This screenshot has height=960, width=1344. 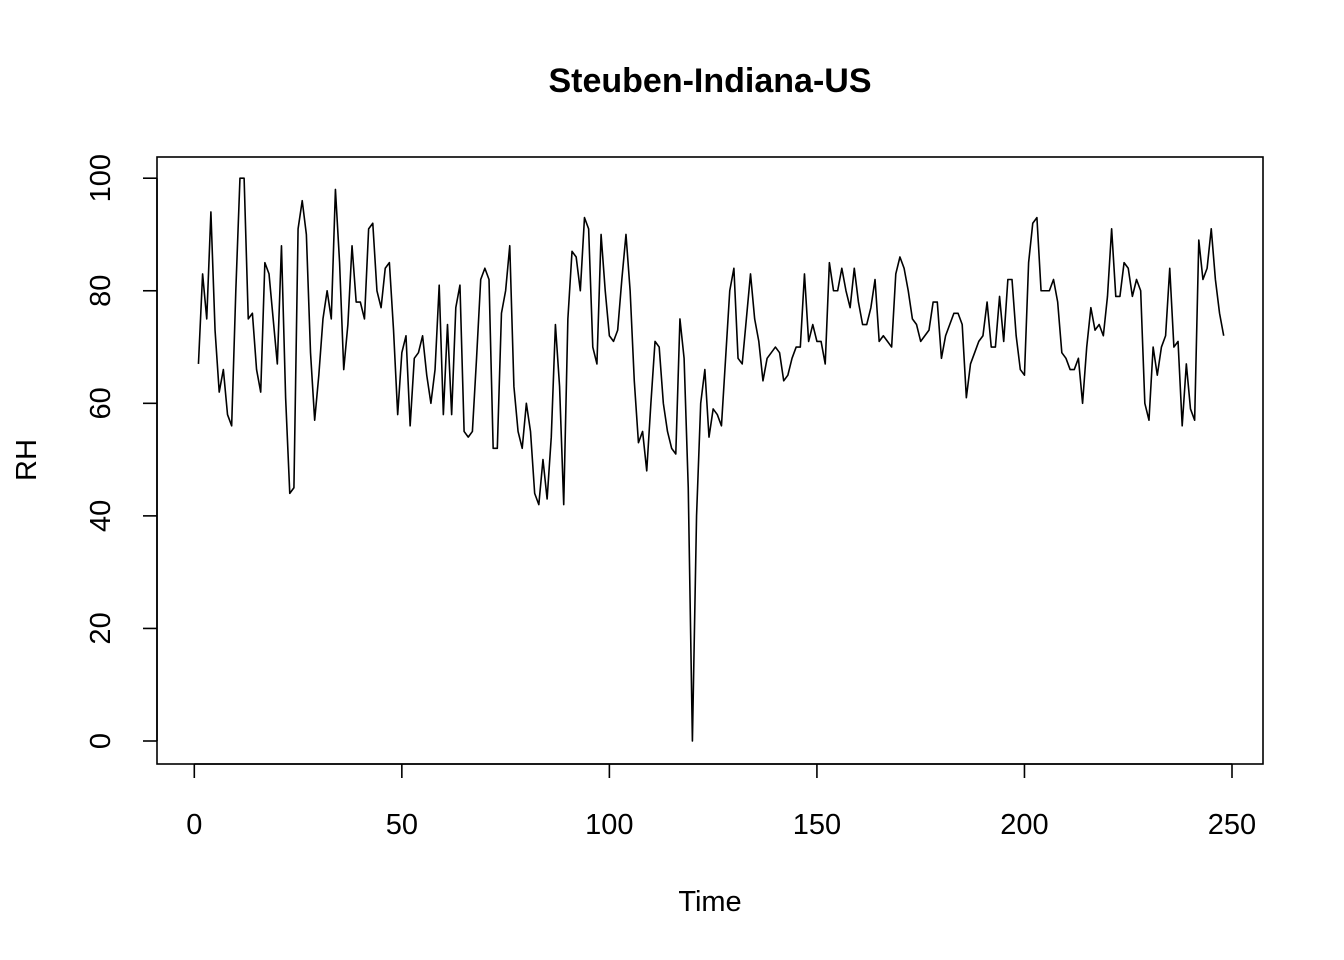 What do you see at coordinates (101, 516) in the screenshot?
I see `y-tick-label: 40` at bounding box center [101, 516].